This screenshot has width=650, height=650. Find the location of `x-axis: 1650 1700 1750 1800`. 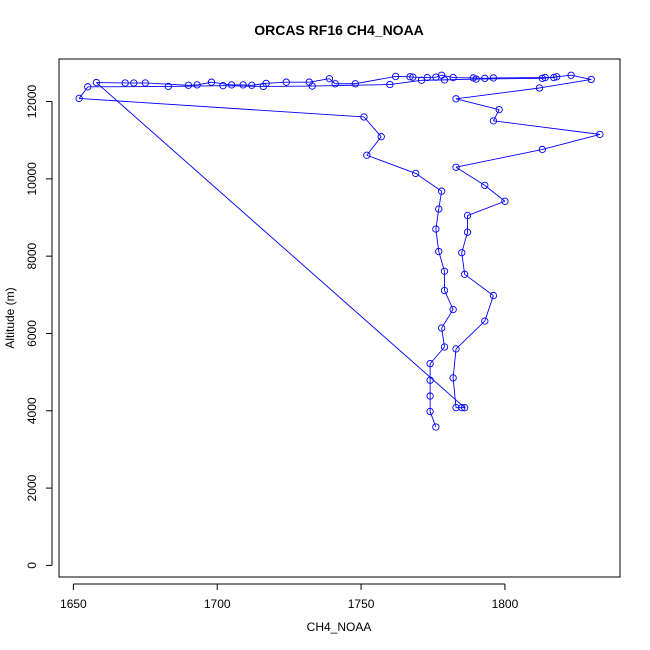

x-axis: 1650 1700 1750 1800 is located at coordinates (289, 597).